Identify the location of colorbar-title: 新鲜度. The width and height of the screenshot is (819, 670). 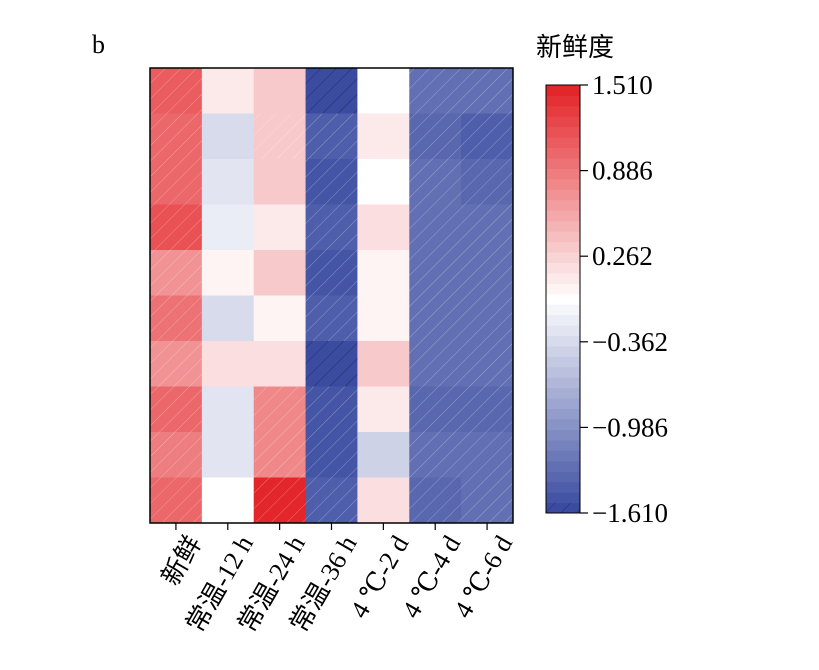
(575, 47).